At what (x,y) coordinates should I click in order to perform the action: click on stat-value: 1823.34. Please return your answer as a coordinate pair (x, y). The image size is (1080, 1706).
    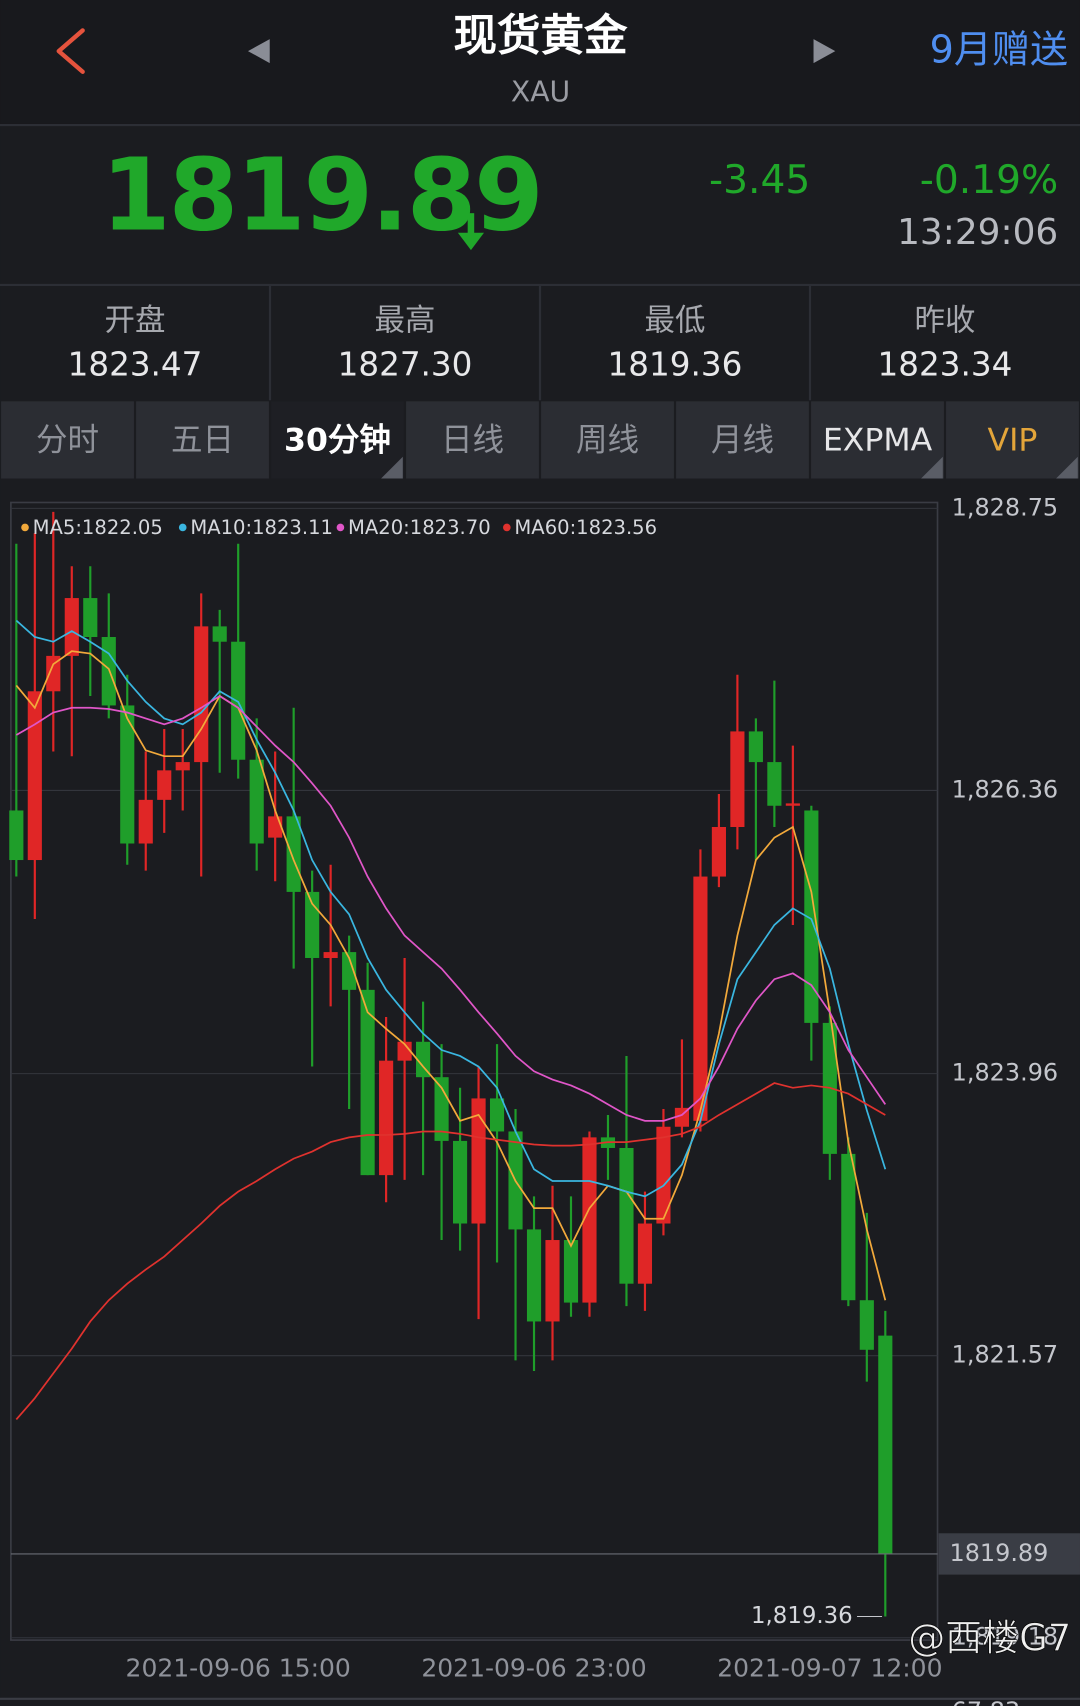
    Looking at the image, I should click on (945, 365).